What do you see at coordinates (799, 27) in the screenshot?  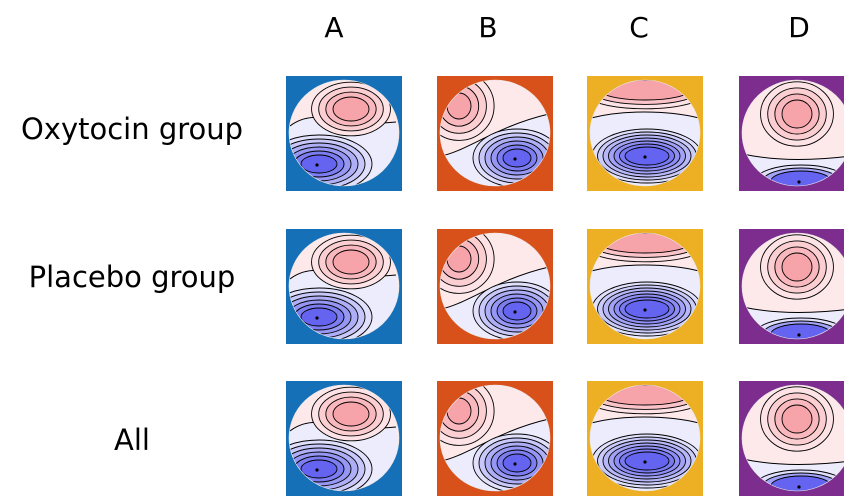 I see `column-label-d: D` at bounding box center [799, 27].